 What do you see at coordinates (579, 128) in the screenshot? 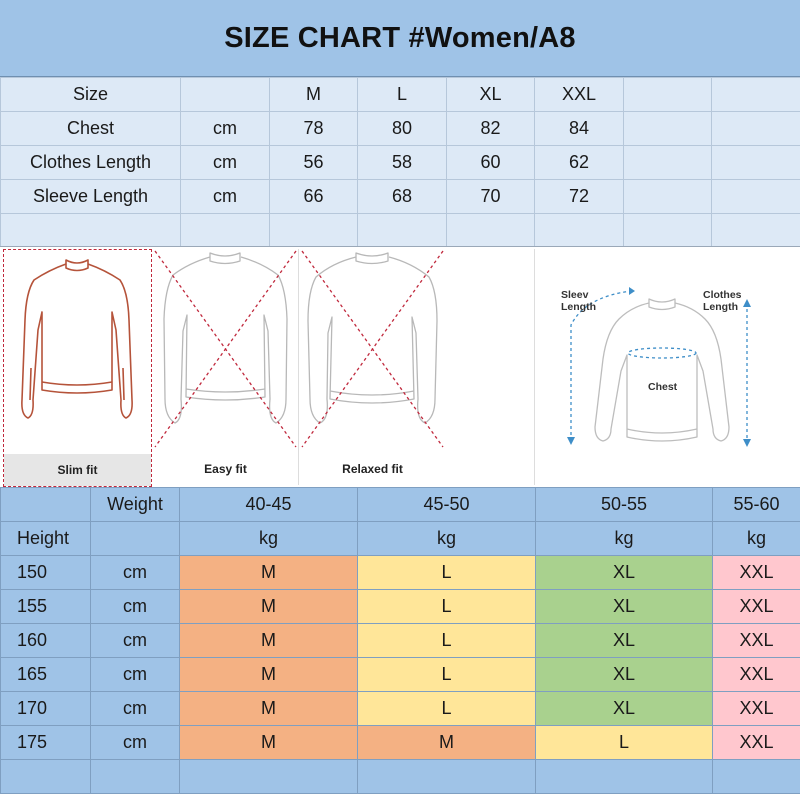
I see `value-cell: 84` at bounding box center [579, 128].